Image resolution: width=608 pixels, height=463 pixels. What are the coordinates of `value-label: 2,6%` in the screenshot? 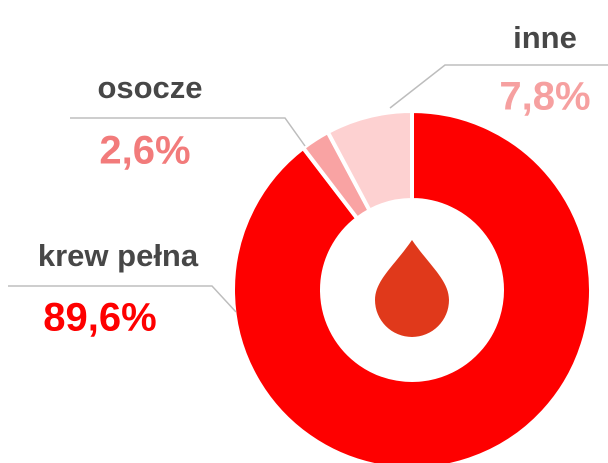 It's located at (144, 151).